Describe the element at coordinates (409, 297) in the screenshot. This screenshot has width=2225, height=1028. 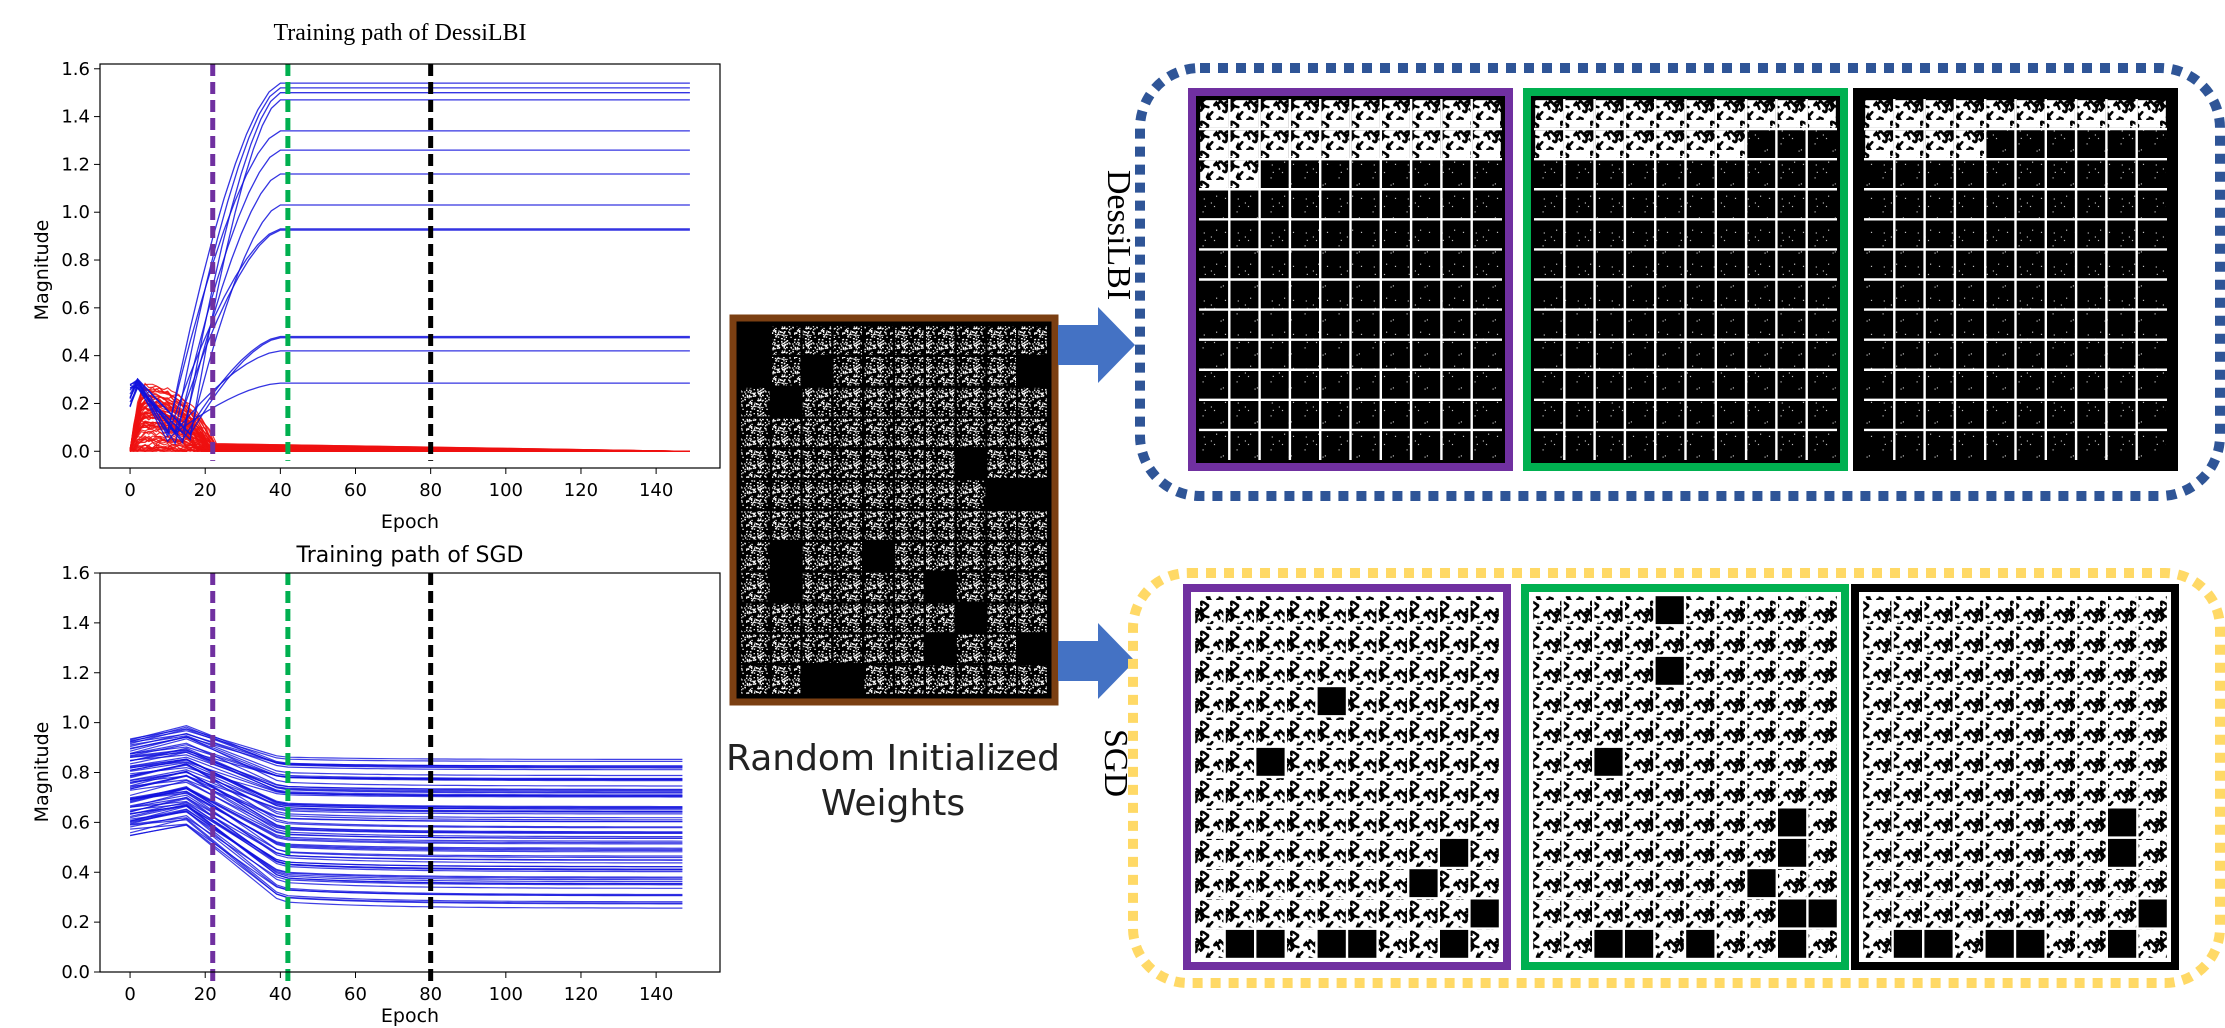
I see `selected-filter-path` at that location.